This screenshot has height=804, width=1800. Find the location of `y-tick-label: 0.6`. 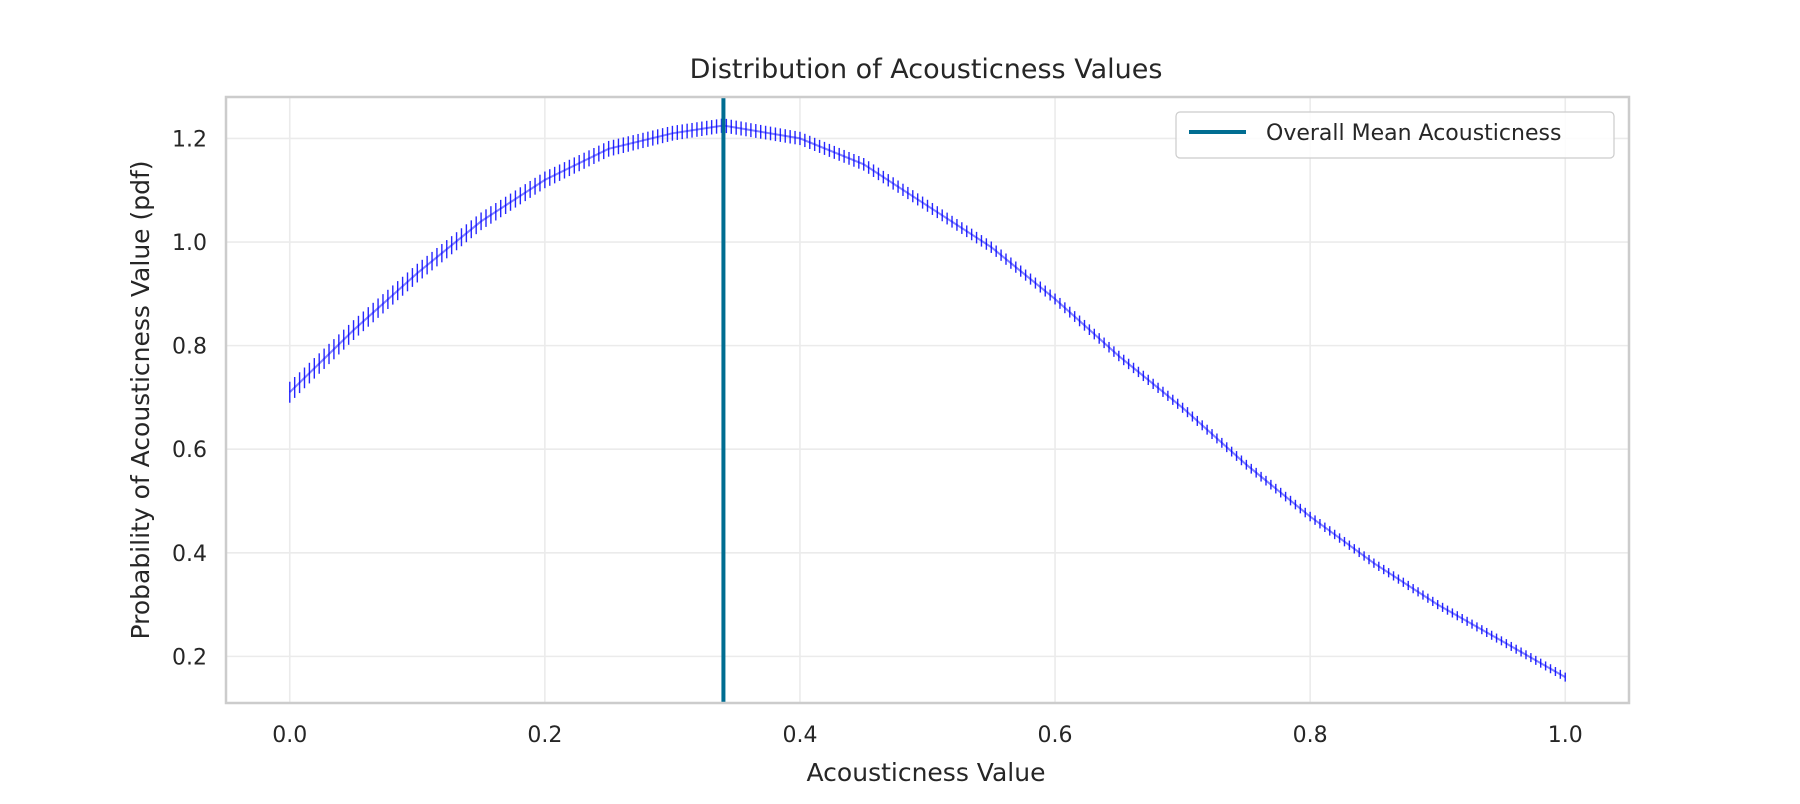

y-tick-label: 0.6 is located at coordinates (189, 450).